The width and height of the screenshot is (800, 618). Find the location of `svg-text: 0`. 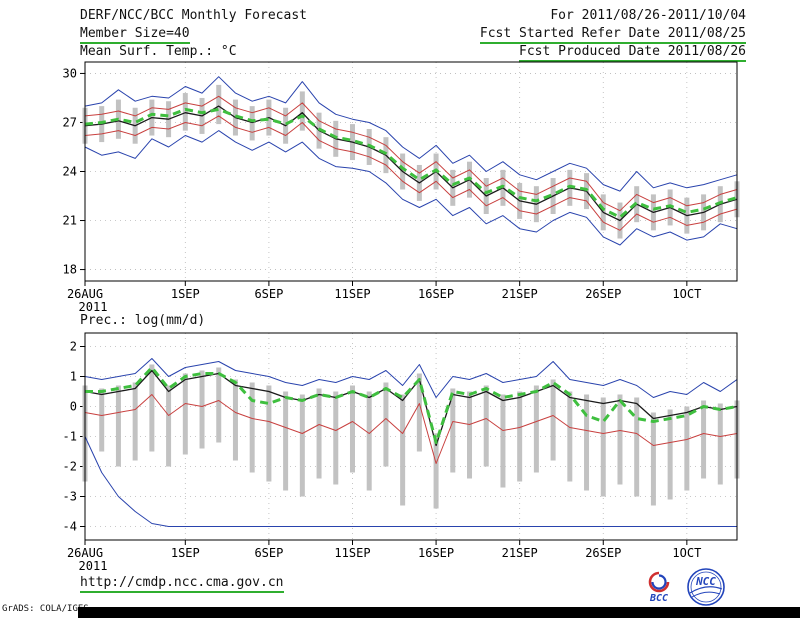

svg-text: 0 is located at coordinates (73, 407).